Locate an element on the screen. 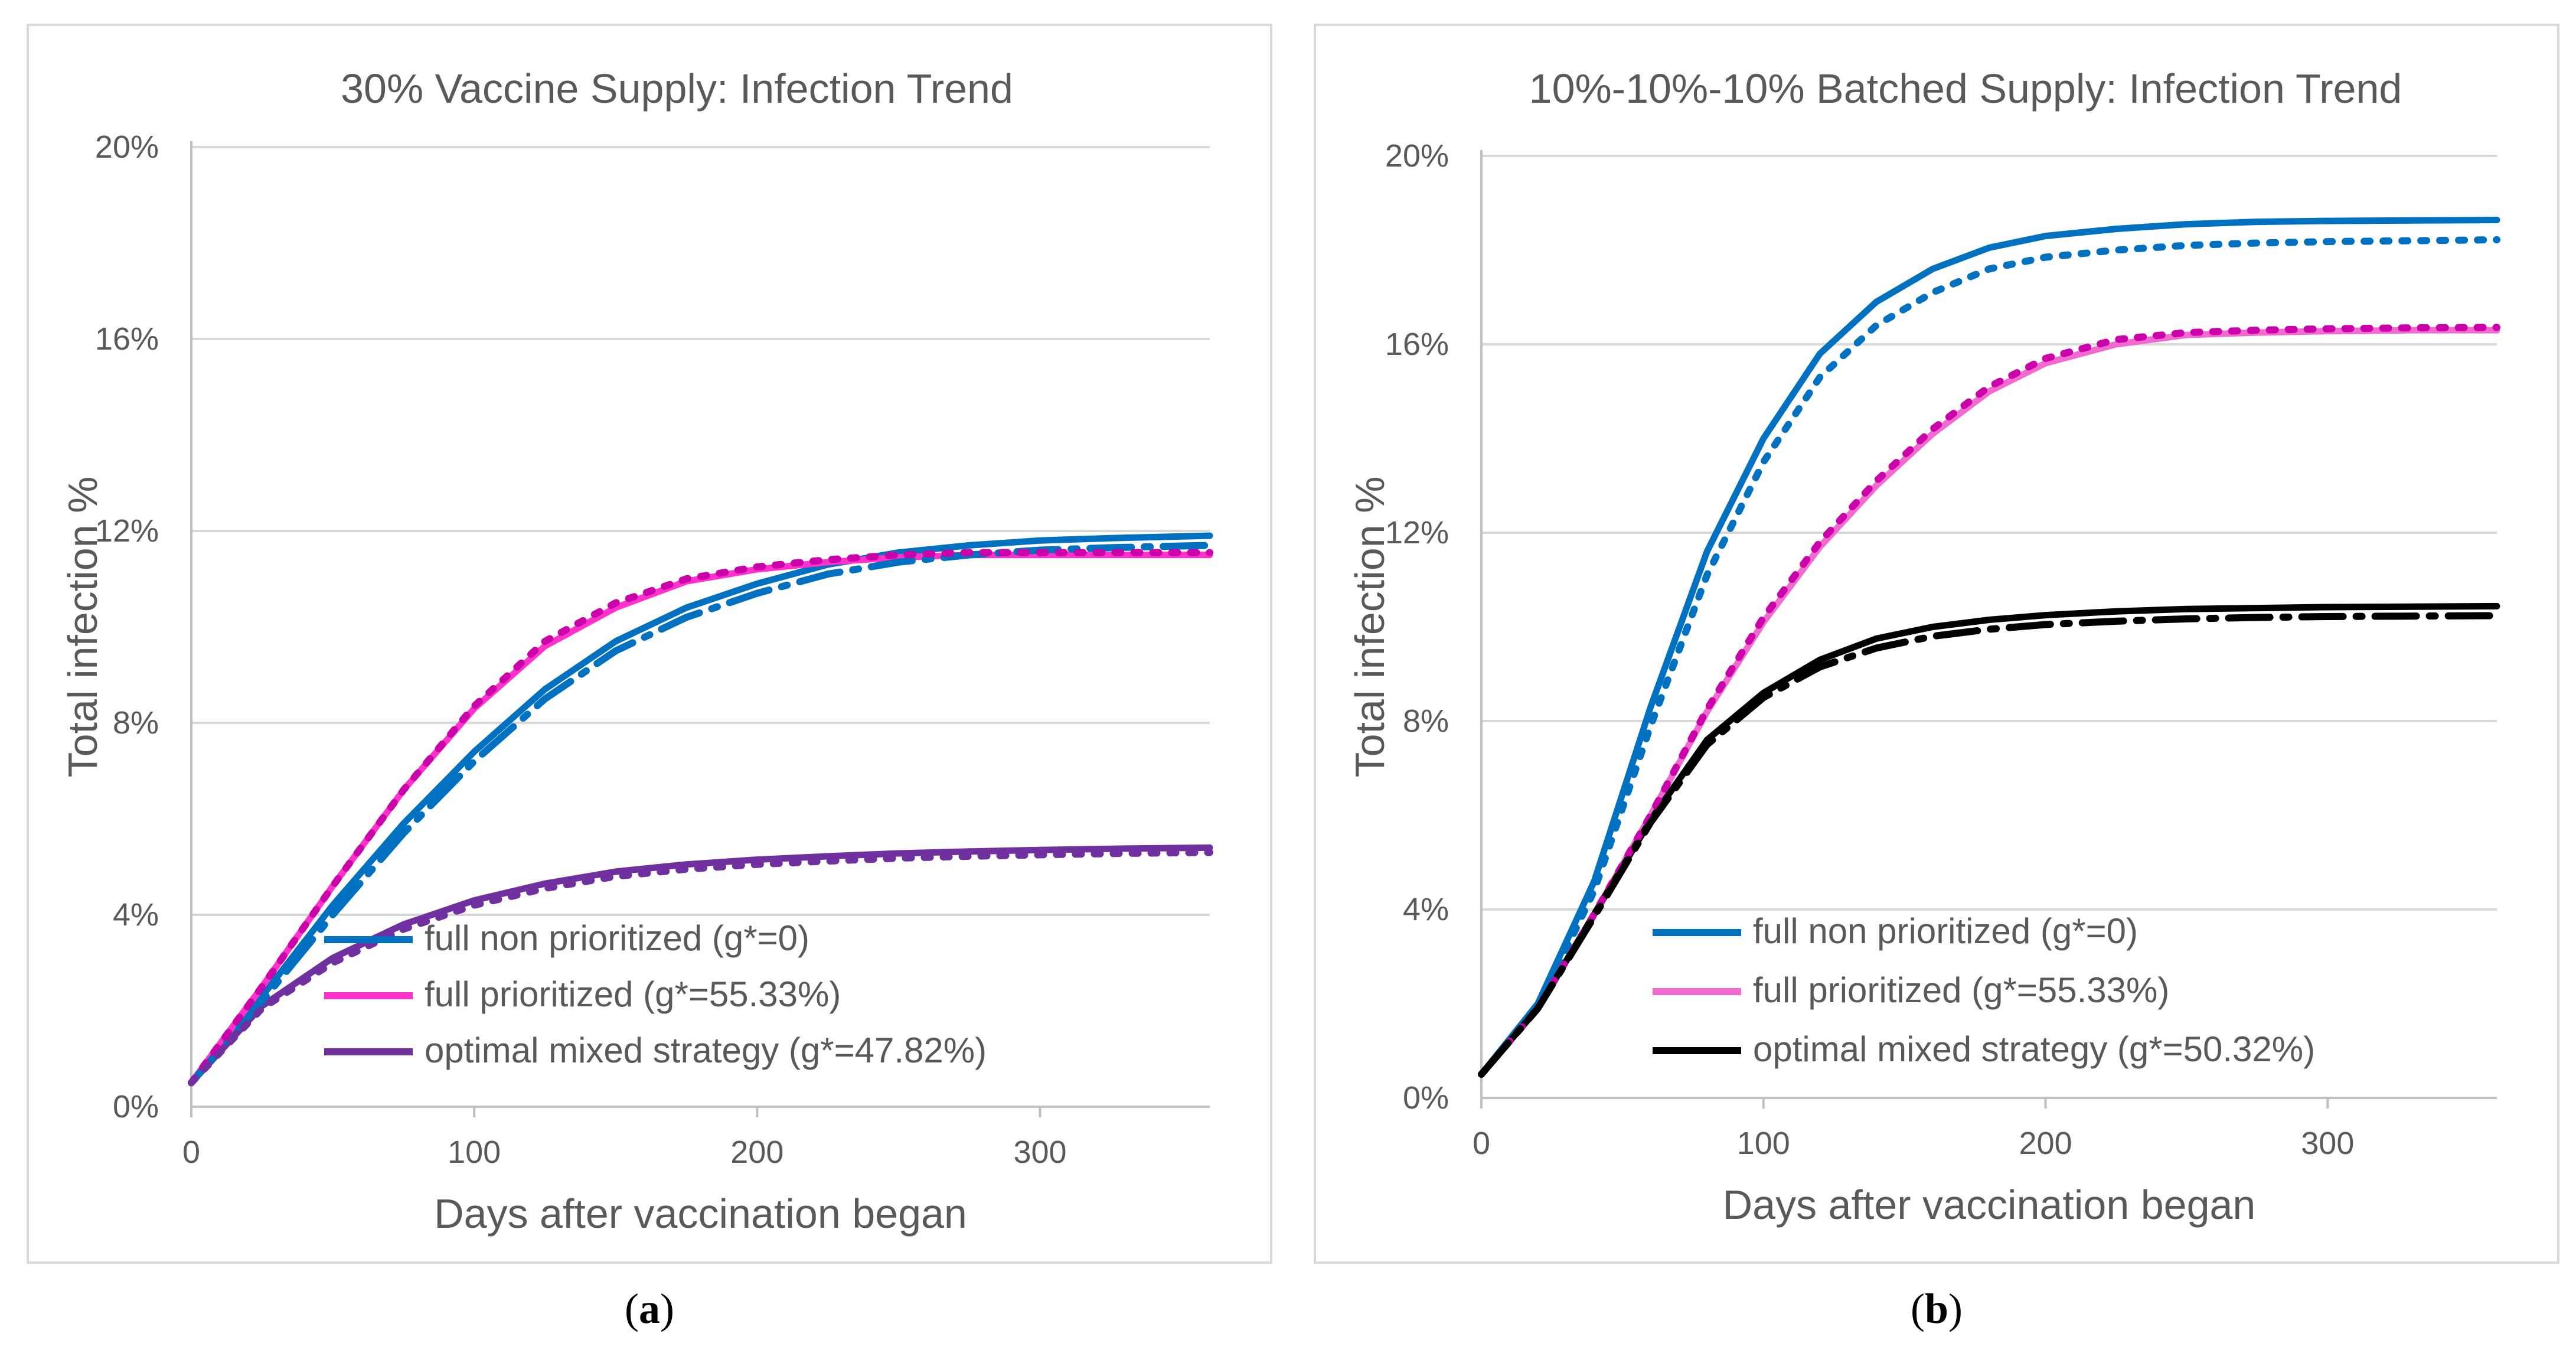  caption-b-open: ( is located at coordinates (1917, 1308).